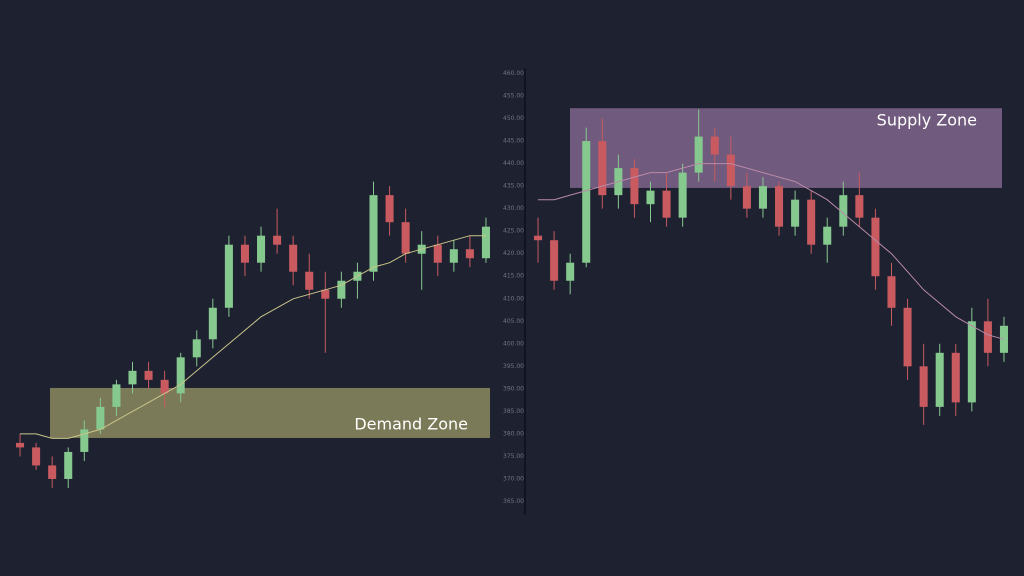  I want to click on y-tick-label: 440.00, so click(513, 163).